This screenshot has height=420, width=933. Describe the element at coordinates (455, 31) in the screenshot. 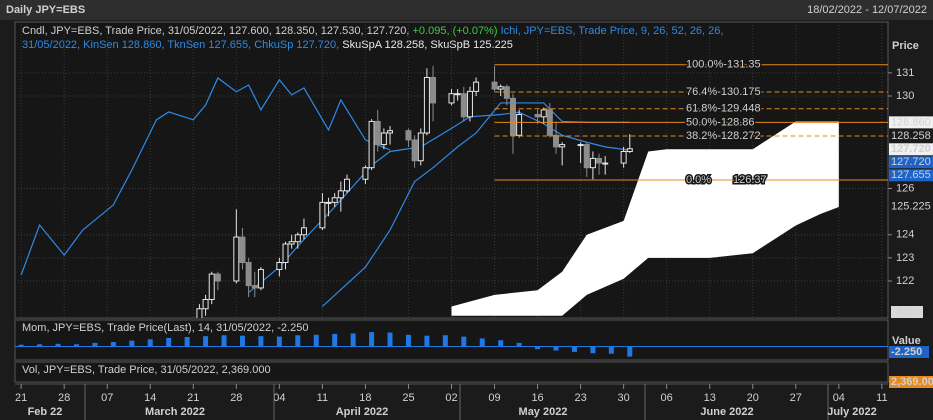

I see `legend-change: +0.095, (+0.07%)` at that location.